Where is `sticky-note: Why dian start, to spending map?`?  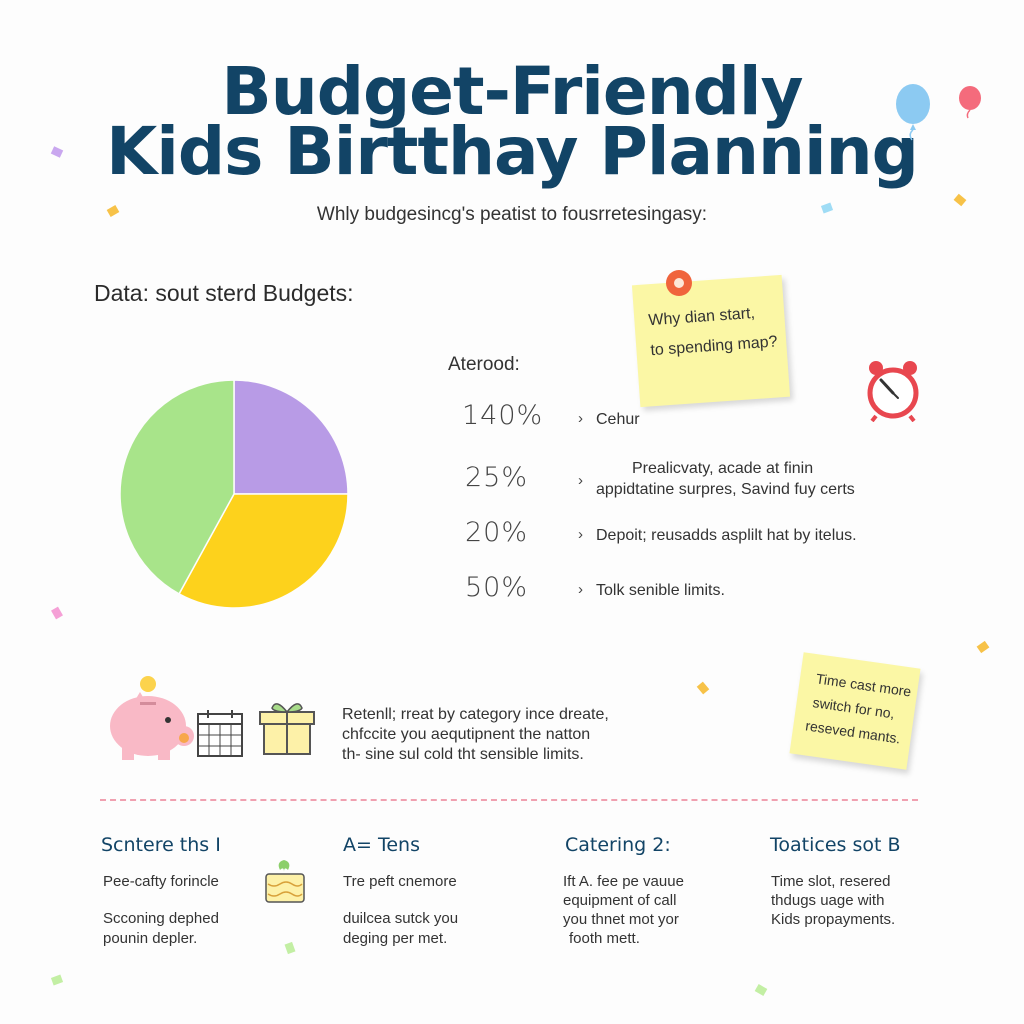 sticky-note: Why dian start, to spending map? is located at coordinates (711, 341).